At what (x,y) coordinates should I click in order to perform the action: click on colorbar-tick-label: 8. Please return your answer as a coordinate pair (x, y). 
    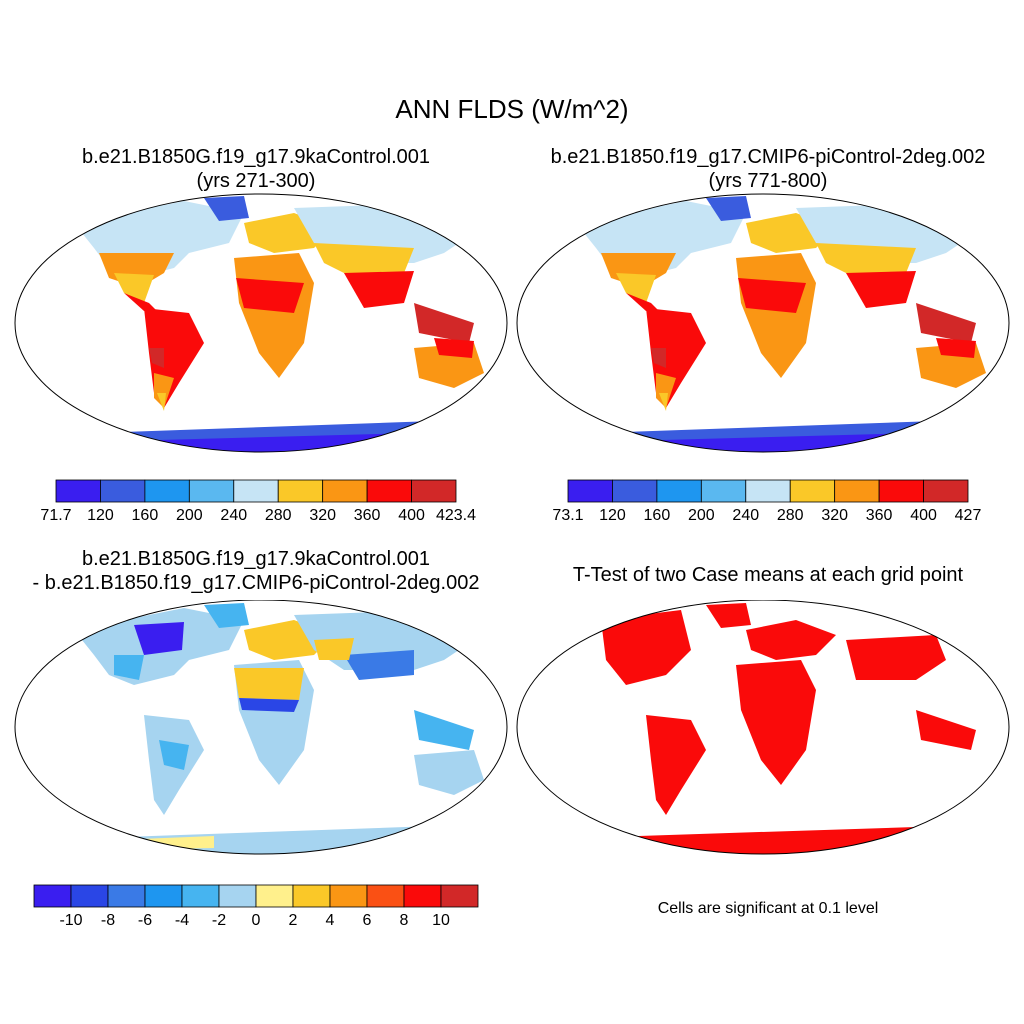
    Looking at the image, I should click on (404, 920).